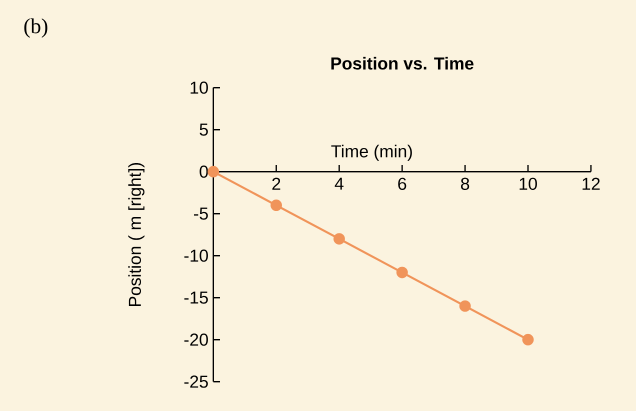 The height and width of the screenshot is (411, 636). Describe the element at coordinates (204, 172) in the screenshot. I see `y-tick-label: 0` at that location.